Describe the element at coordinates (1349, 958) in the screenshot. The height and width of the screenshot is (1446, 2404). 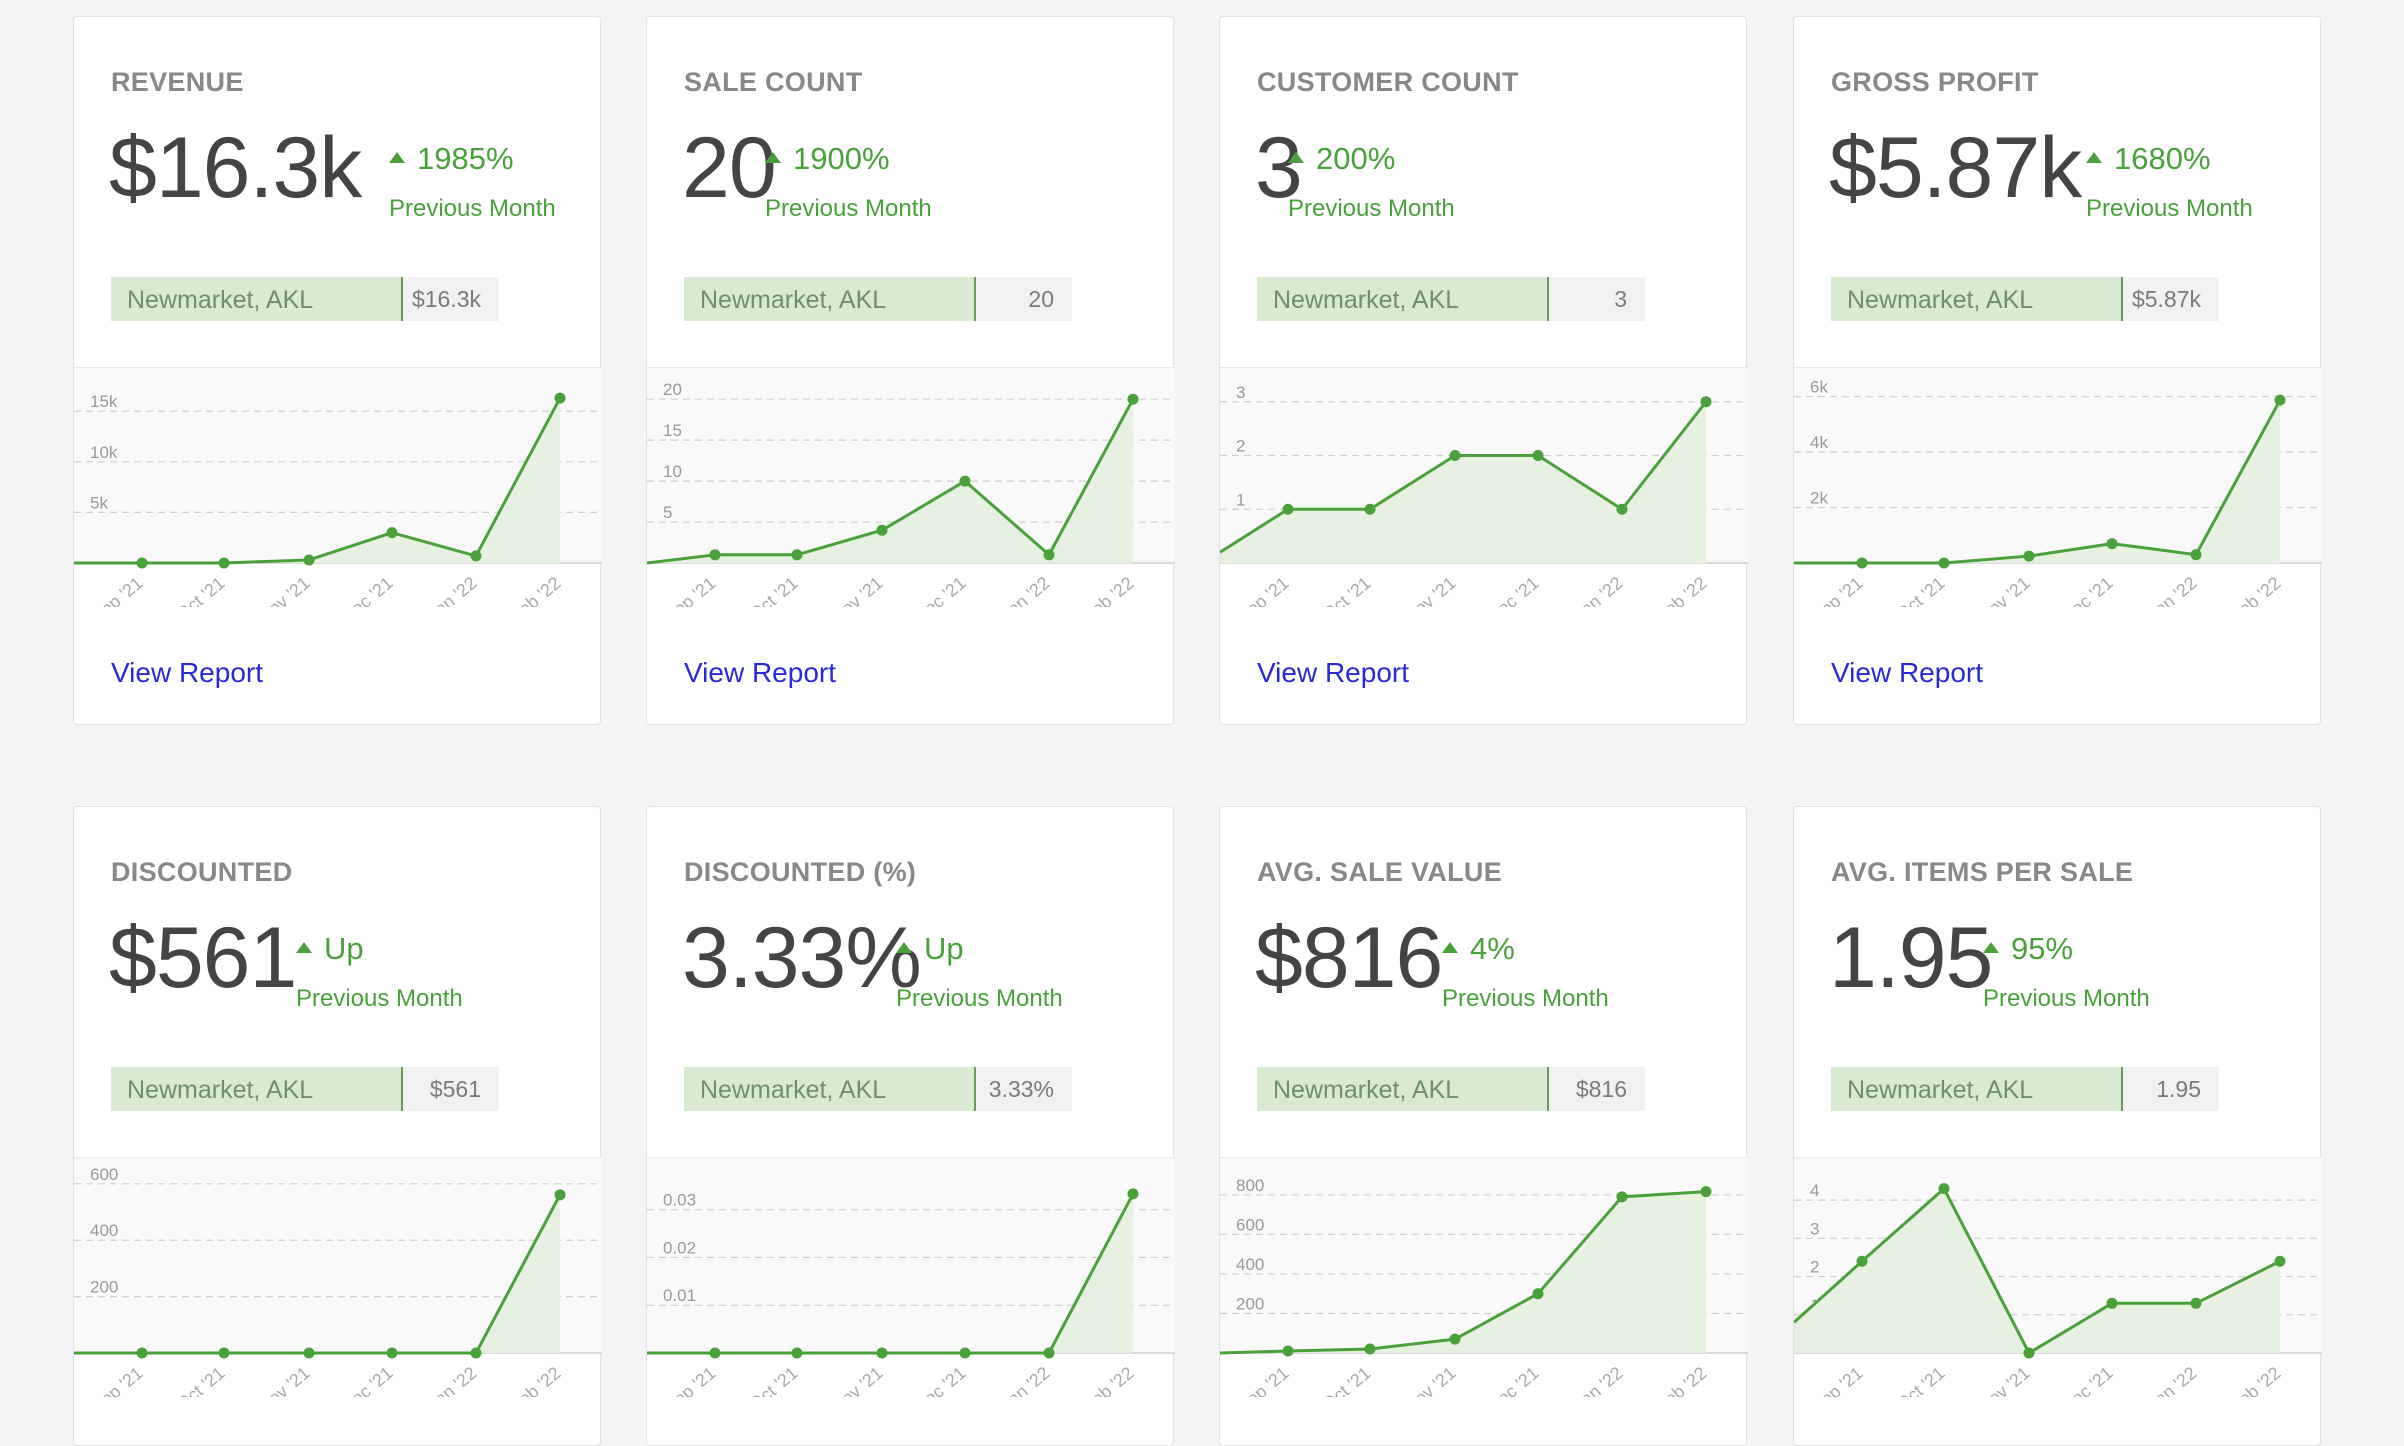
I see `metric-value: $816` at that location.